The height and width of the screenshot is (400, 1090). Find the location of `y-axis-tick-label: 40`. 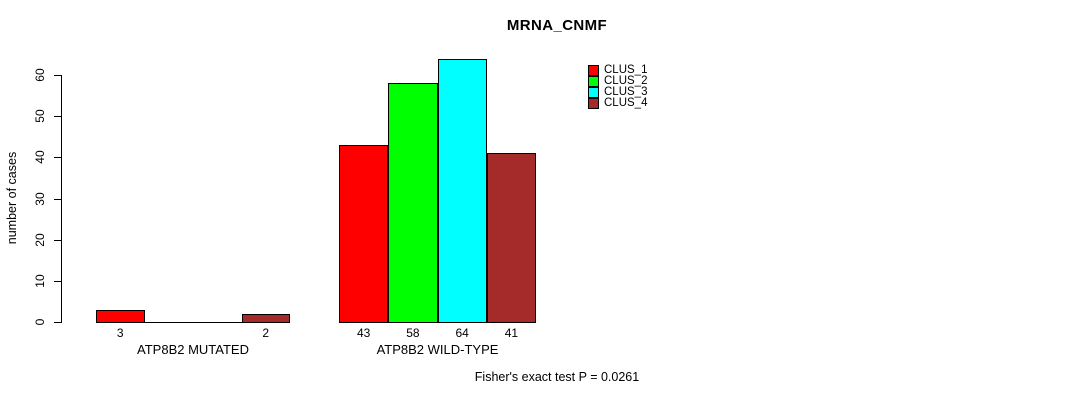

y-axis-tick-label: 40 is located at coordinates (40, 157).